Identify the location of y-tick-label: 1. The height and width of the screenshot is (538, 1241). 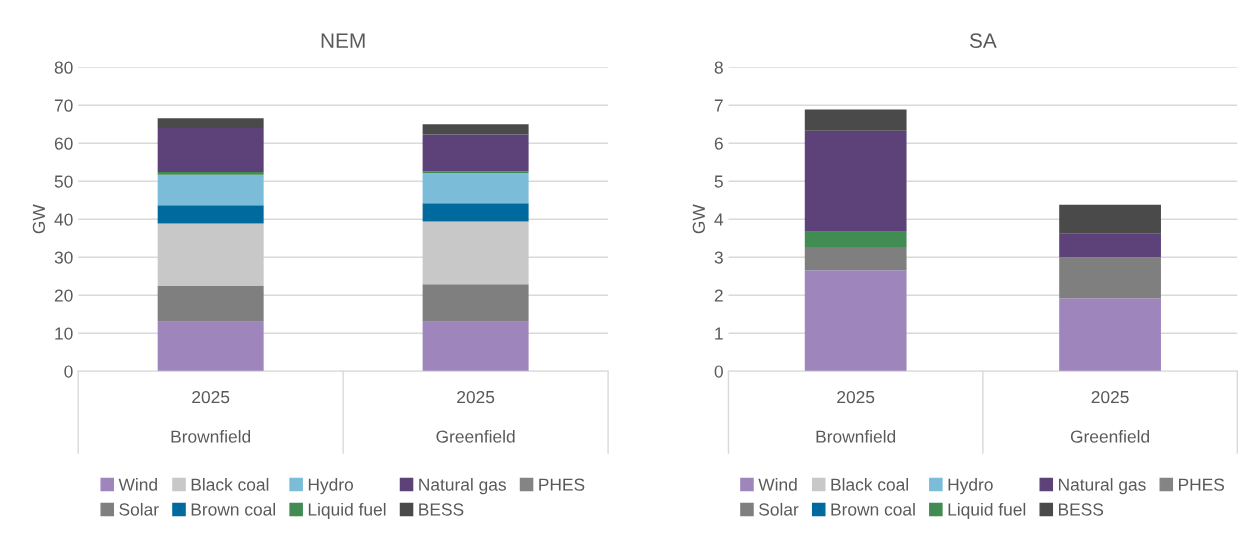
(719, 333).